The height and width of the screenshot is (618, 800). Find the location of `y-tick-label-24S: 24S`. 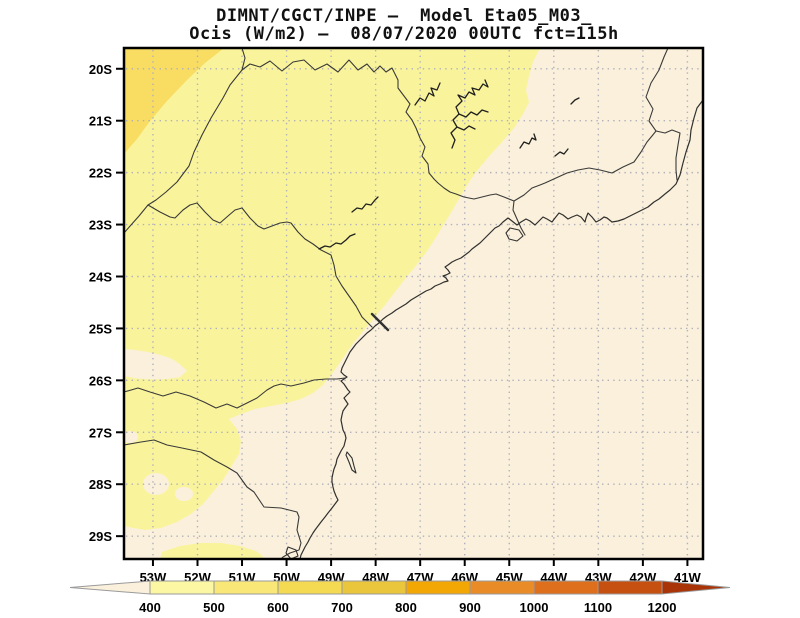

y-tick-label-24S: 24S is located at coordinates (100, 276).